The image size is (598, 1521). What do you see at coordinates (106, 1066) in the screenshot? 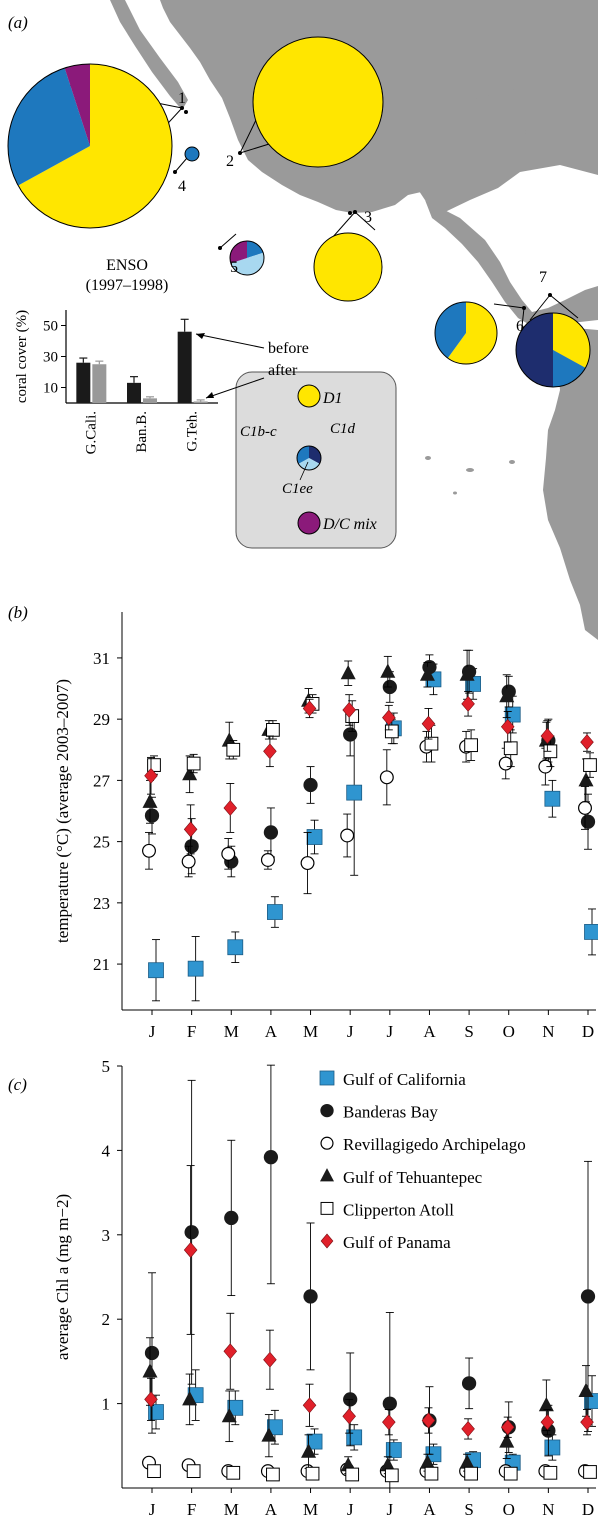
I see `ytick-label: 5` at bounding box center [106, 1066].